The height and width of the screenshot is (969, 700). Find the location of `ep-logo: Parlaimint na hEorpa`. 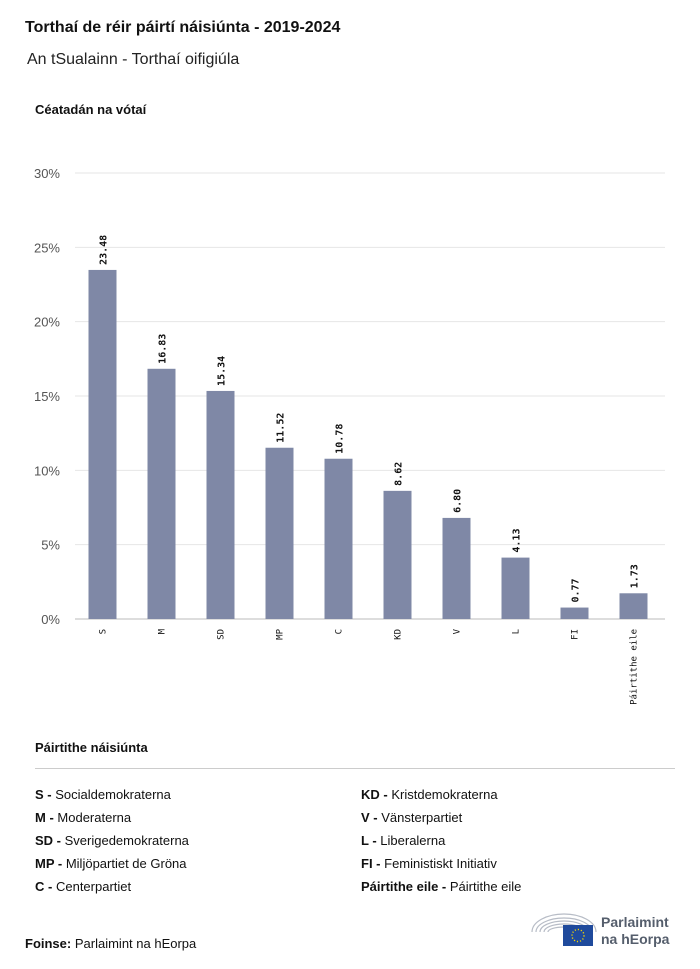

ep-logo: Parlaimint na hEorpa is located at coordinates (605, 930).